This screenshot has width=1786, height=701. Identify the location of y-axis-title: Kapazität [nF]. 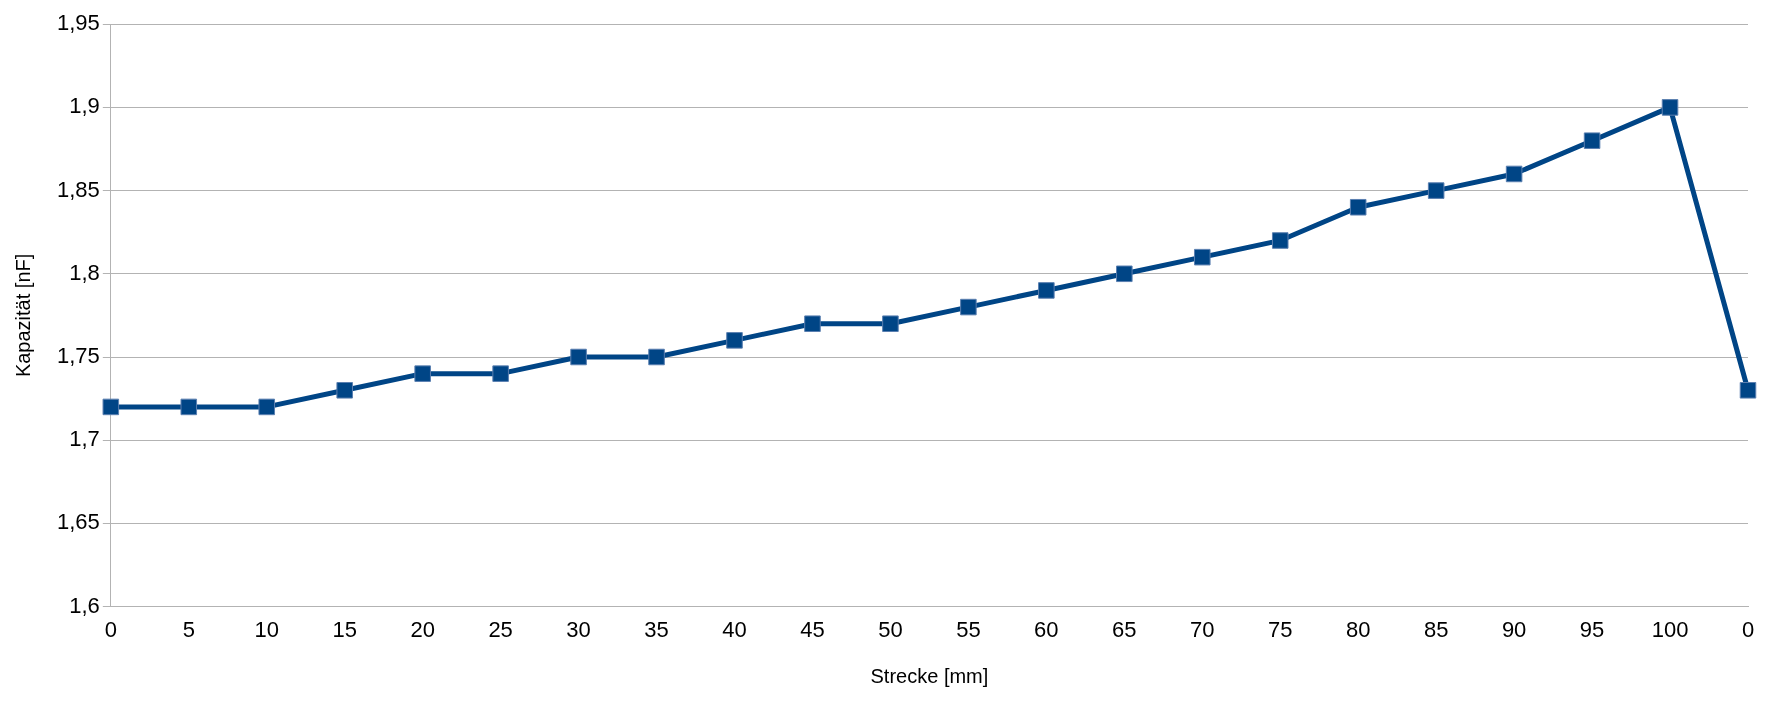
(22, 315).